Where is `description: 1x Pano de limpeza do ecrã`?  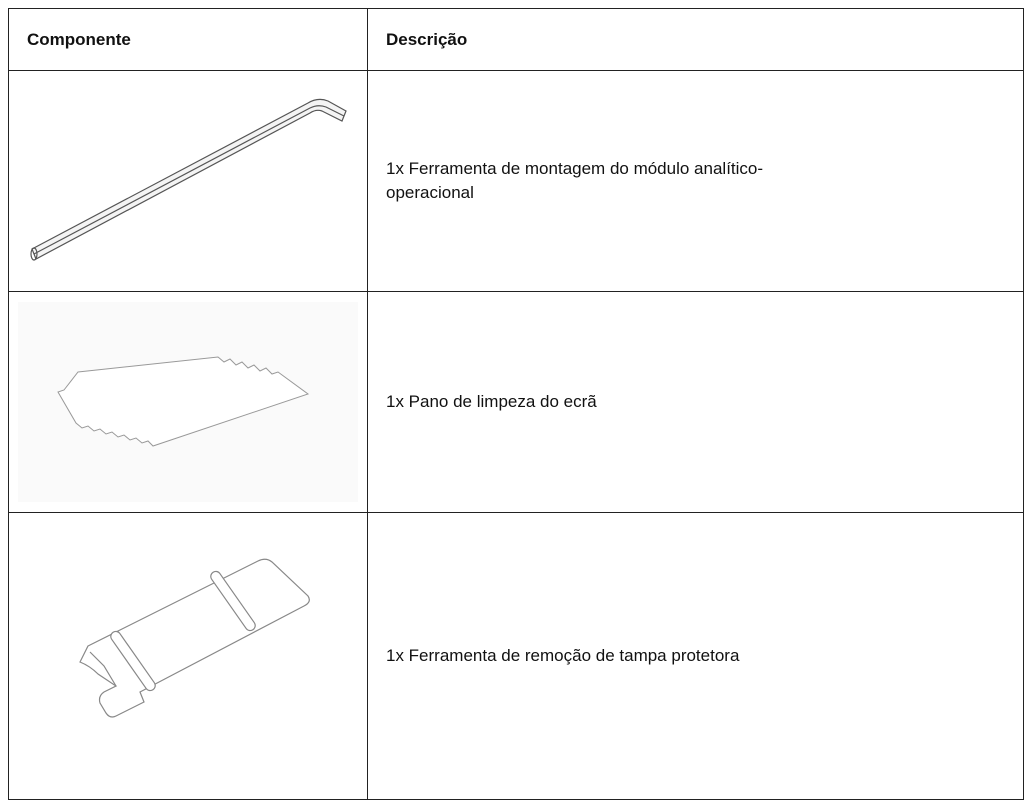
description: 1x Pano de limpeza do ecrã is located at coordinates (491, 401).